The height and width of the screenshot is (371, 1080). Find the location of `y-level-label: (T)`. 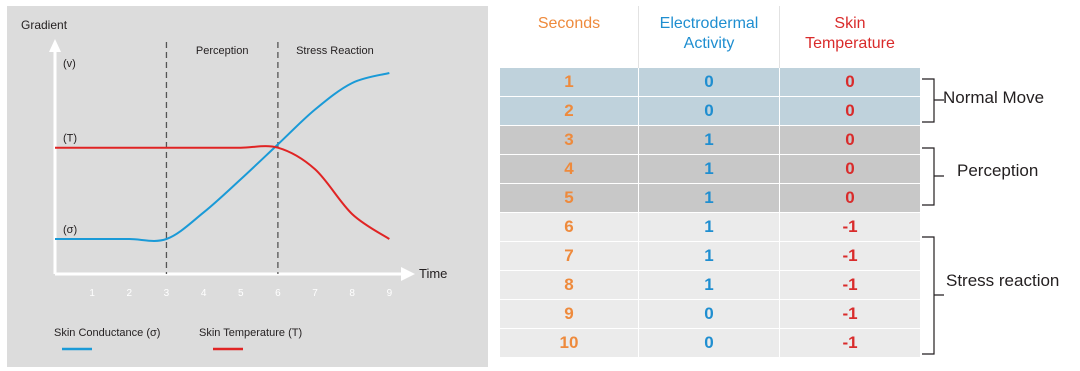

y-level-label: (T) is located at coordinates (70, 139).